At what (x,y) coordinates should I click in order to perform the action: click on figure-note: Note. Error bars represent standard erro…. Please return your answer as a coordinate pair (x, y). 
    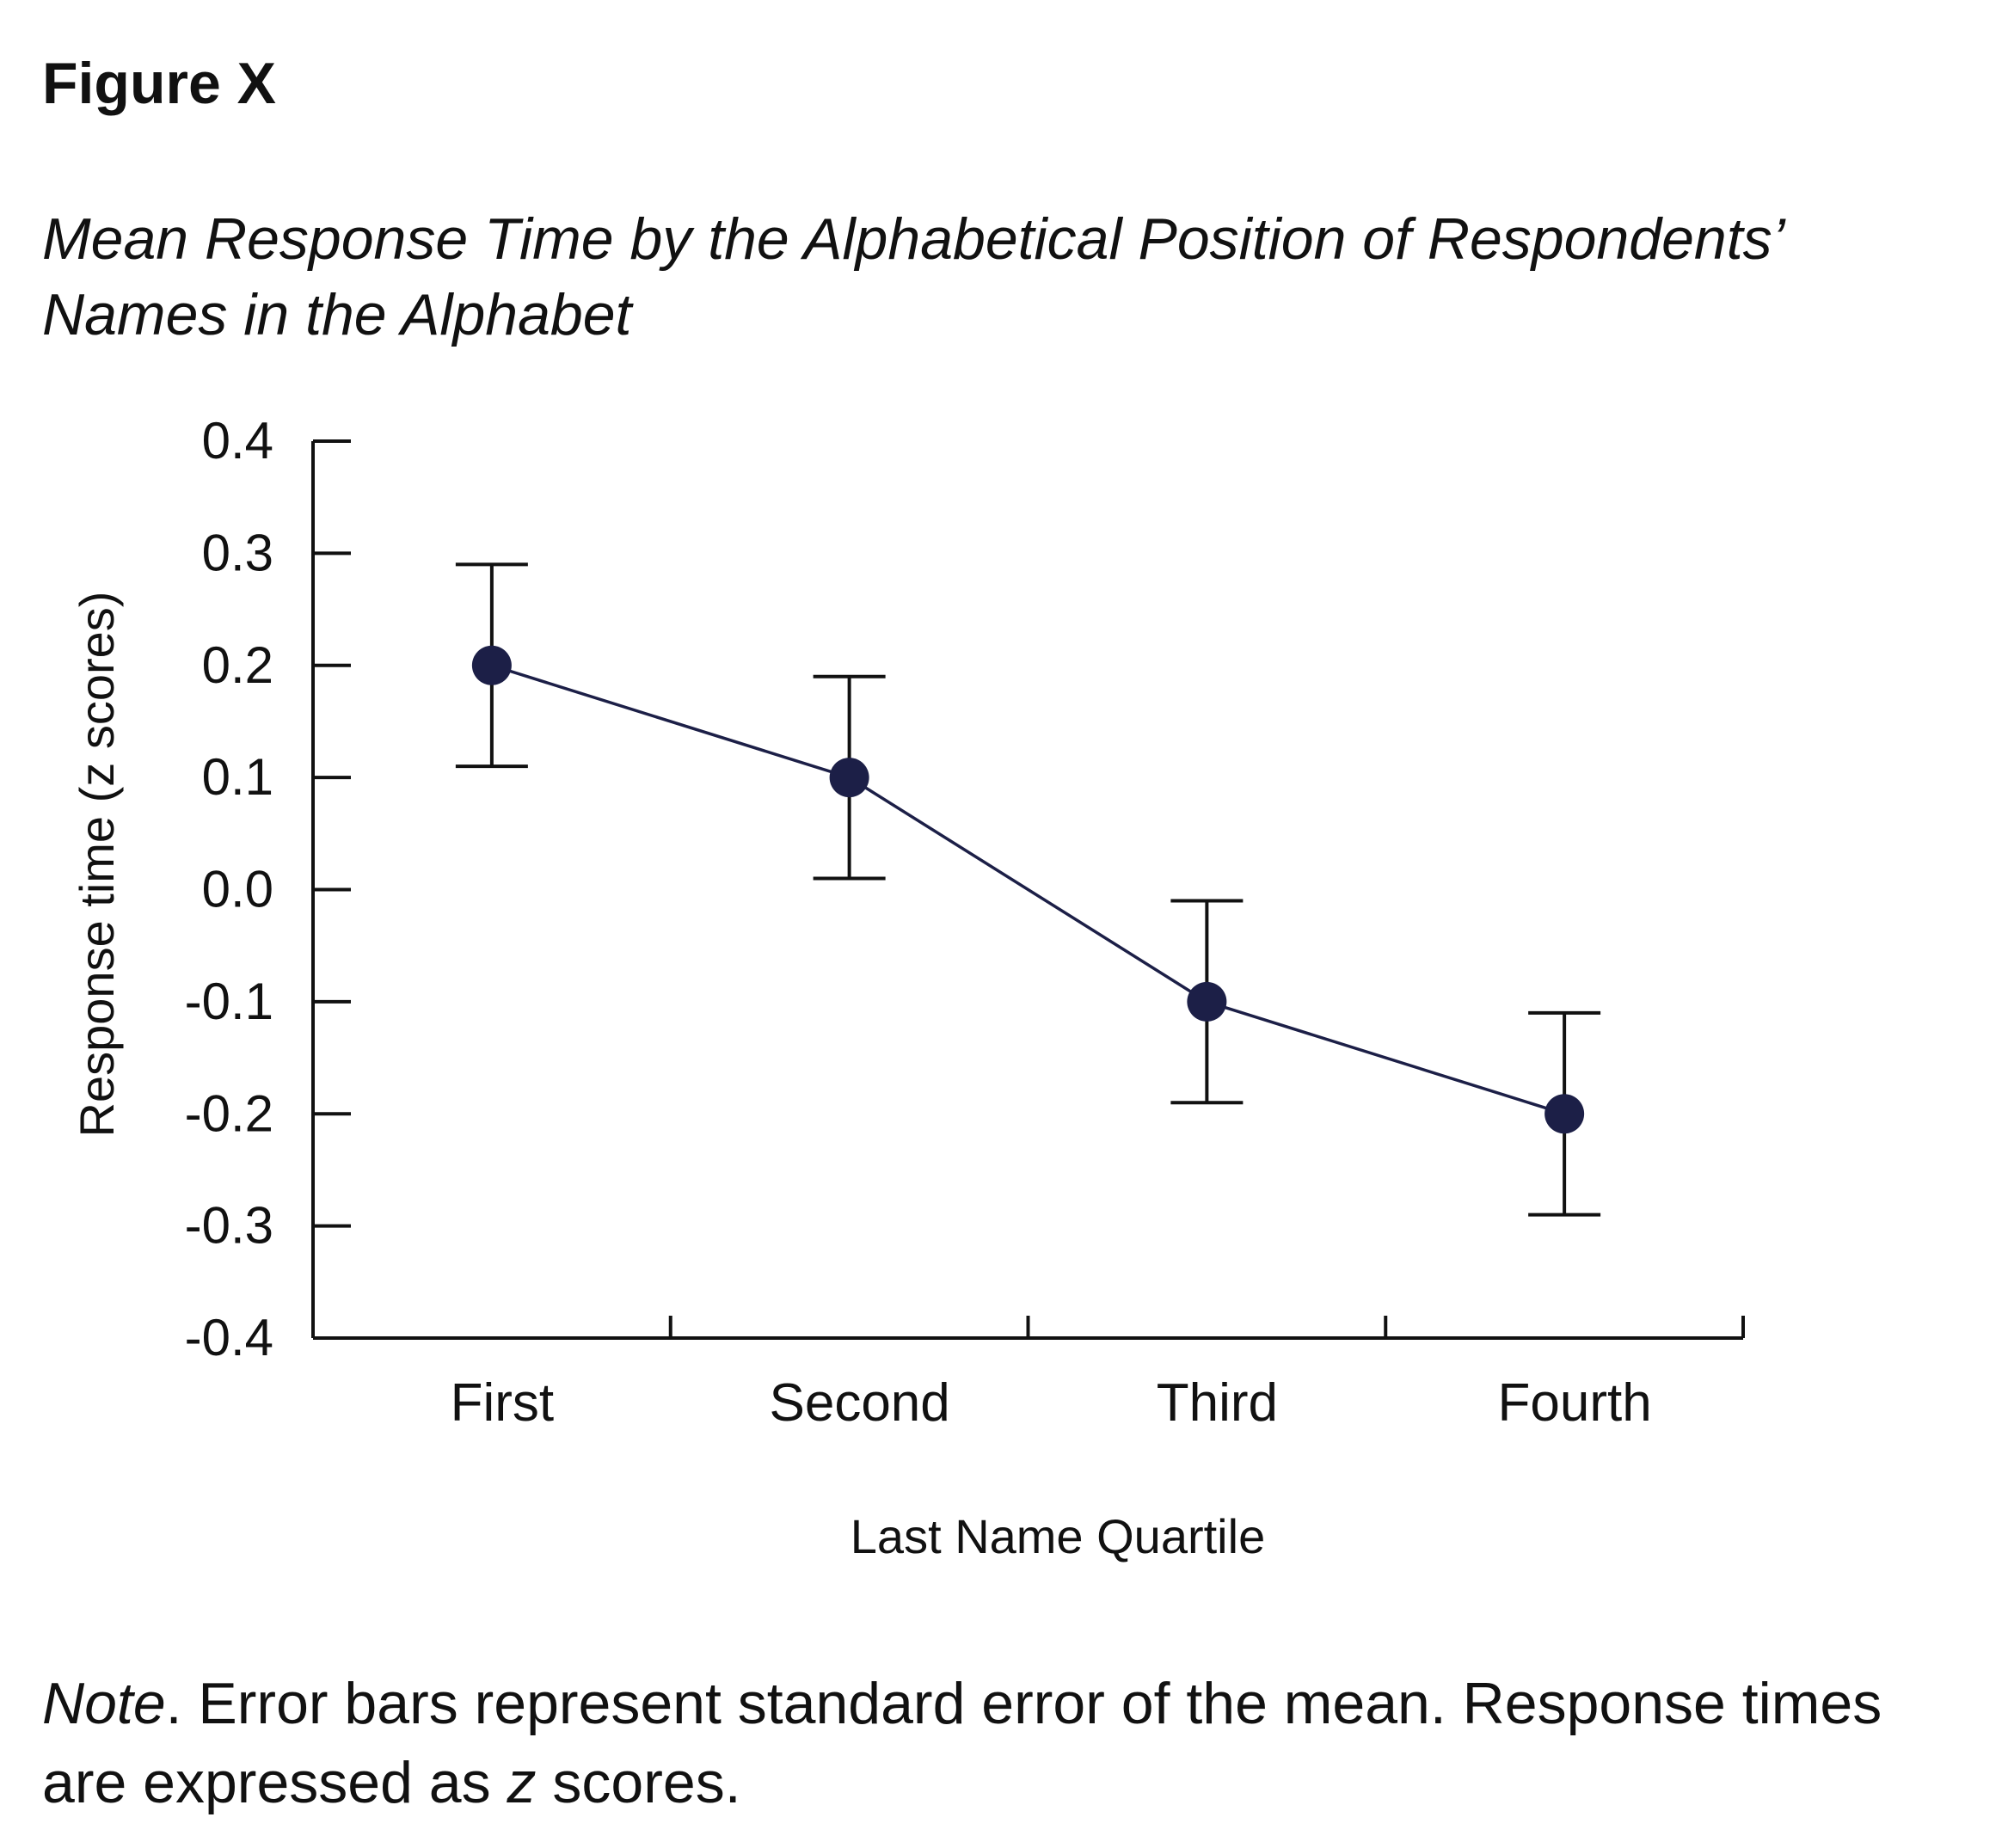
    Looking at the image, I should click on (996, 1743).